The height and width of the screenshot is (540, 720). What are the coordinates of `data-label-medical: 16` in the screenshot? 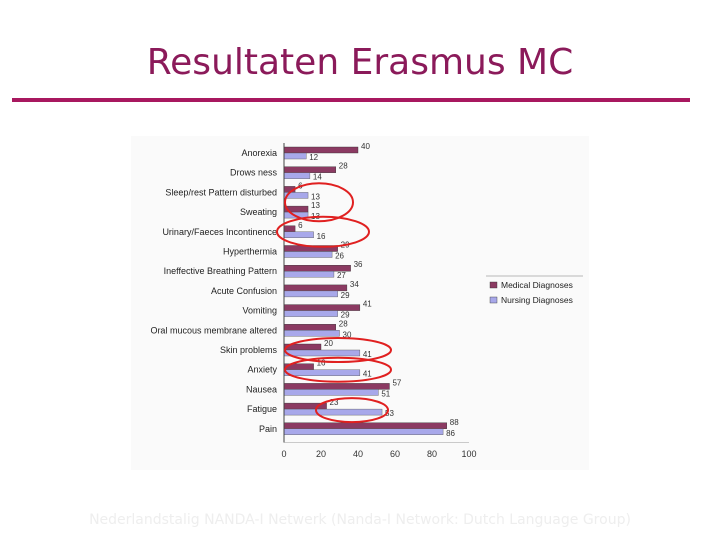 It's located at (321, 363).